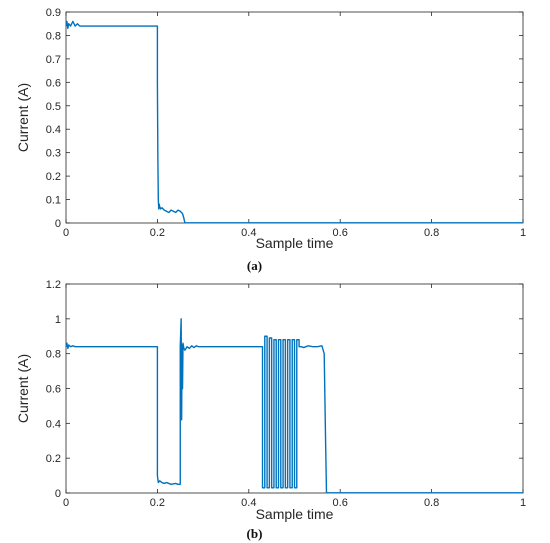 This screenshot has height=543, width=550. Describe the element at coordinates (53, 60) in the screenshot. I see `y-tick-label: 0.7` at that location.